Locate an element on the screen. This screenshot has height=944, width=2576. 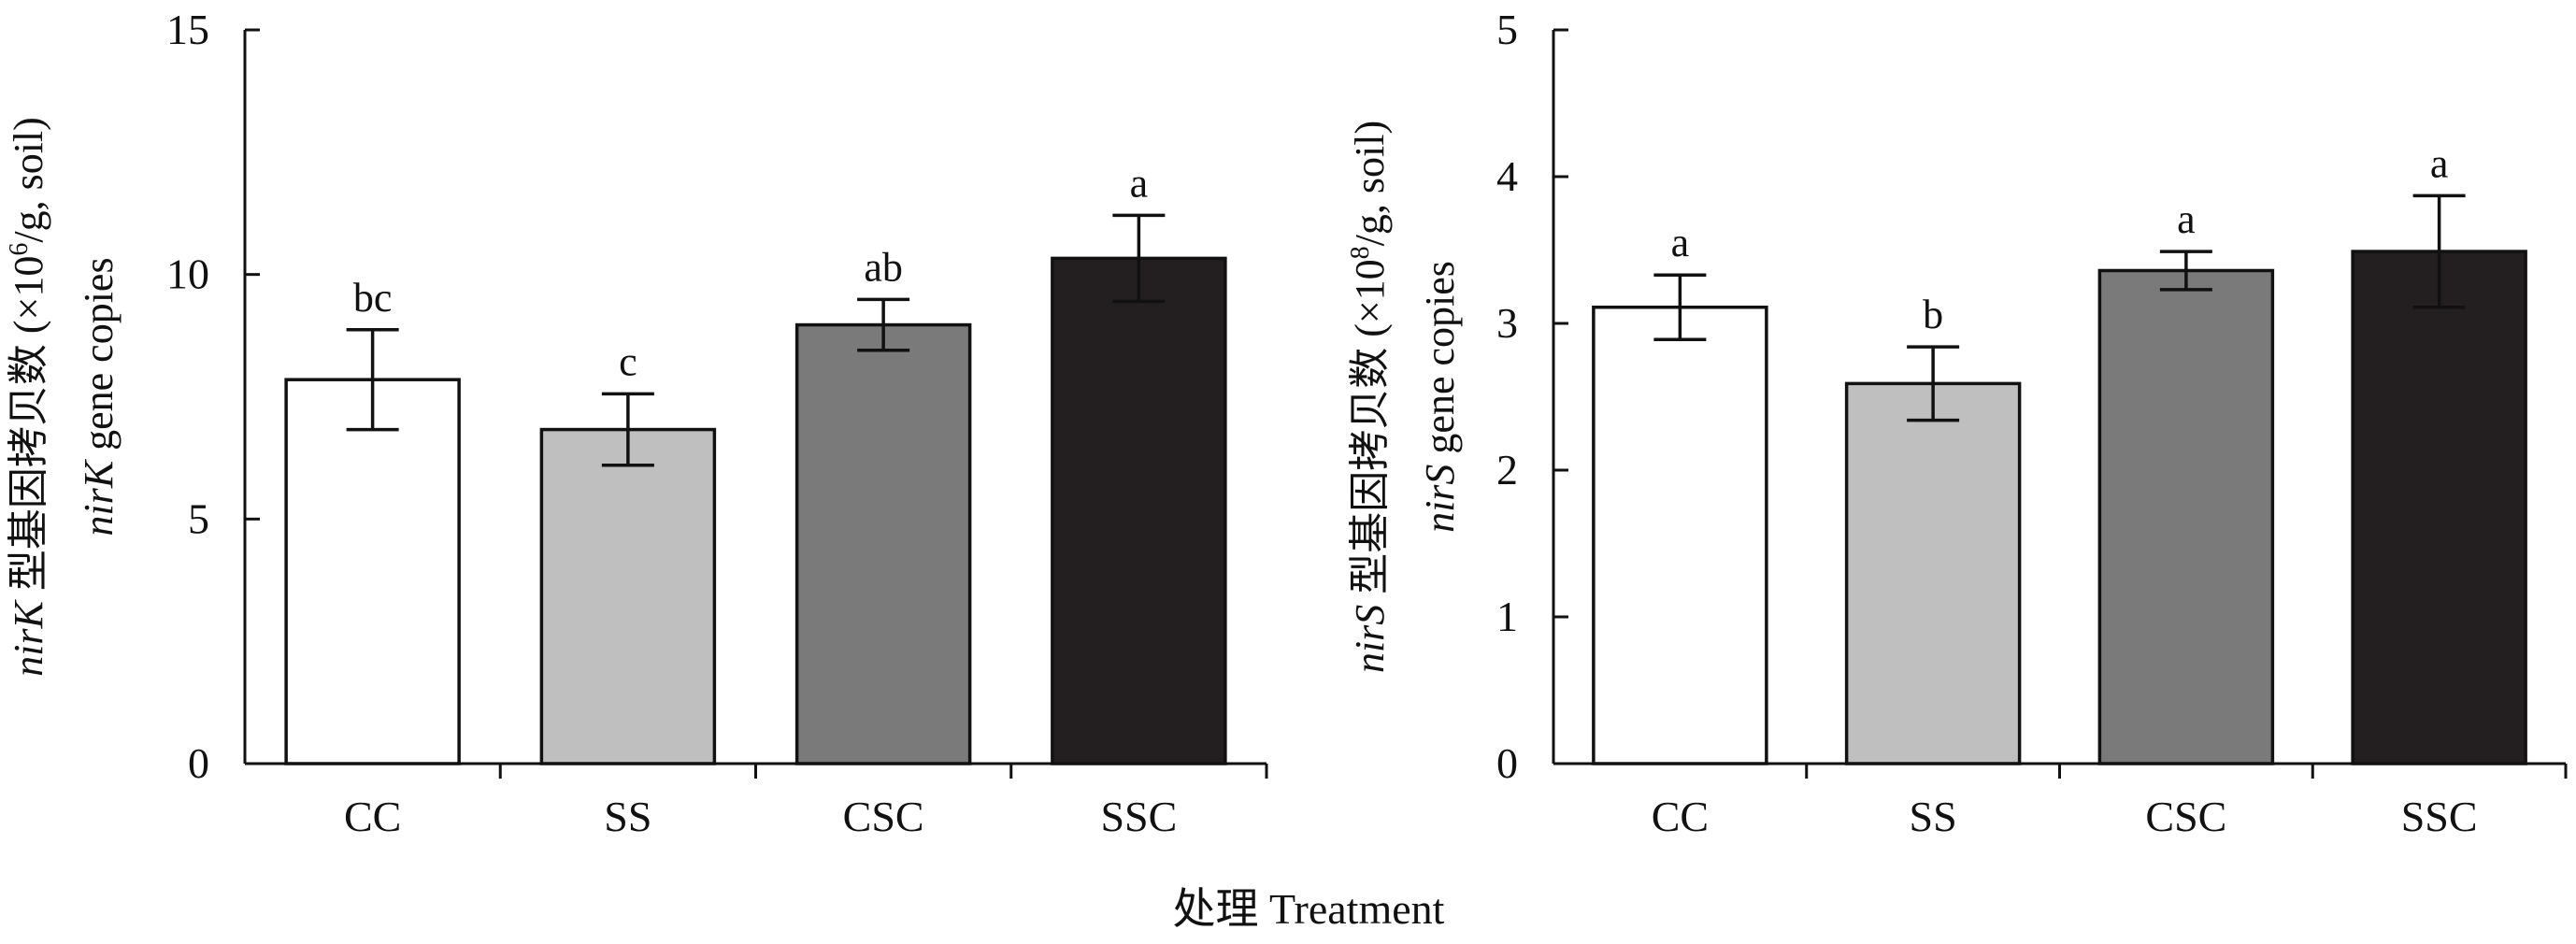
significance-label: c is located at coordinates (628, 361).